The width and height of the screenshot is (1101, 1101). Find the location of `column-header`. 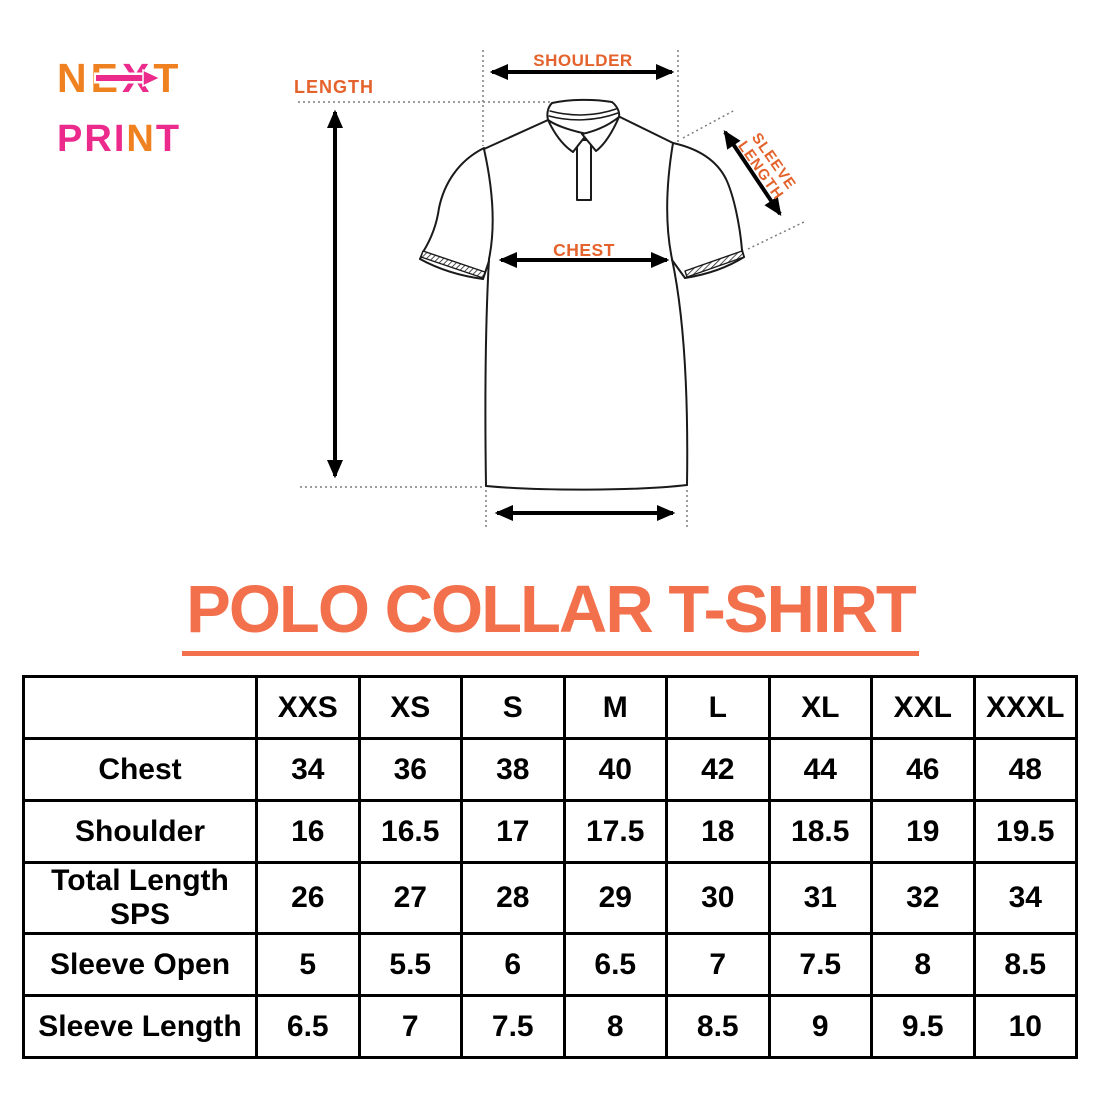

column-header is located at coordinates (140, 707).